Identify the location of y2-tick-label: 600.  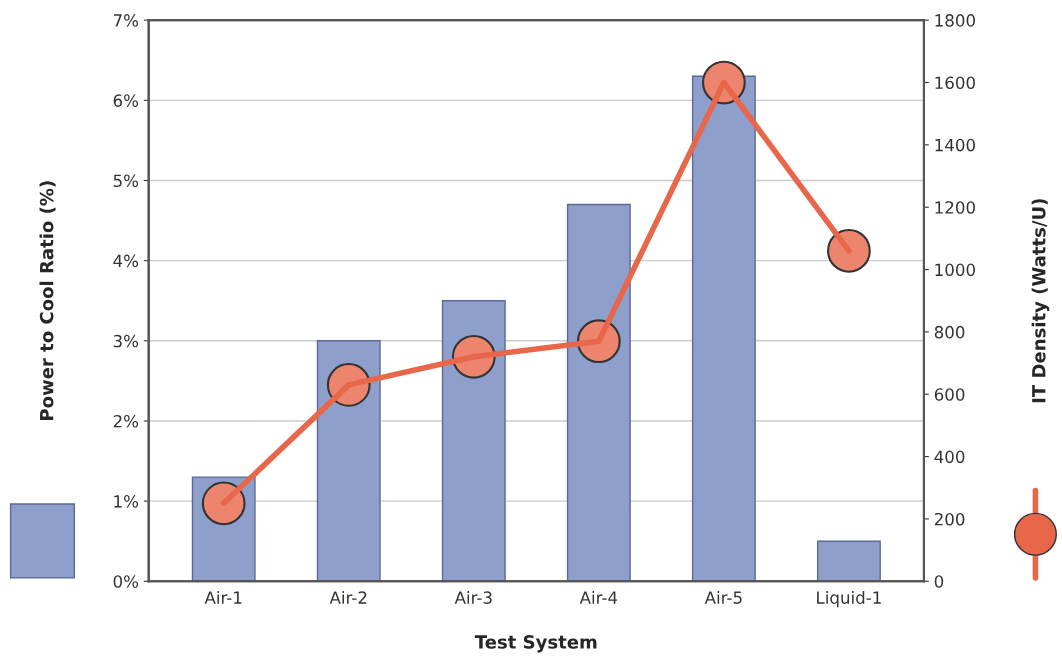
(949, 394).